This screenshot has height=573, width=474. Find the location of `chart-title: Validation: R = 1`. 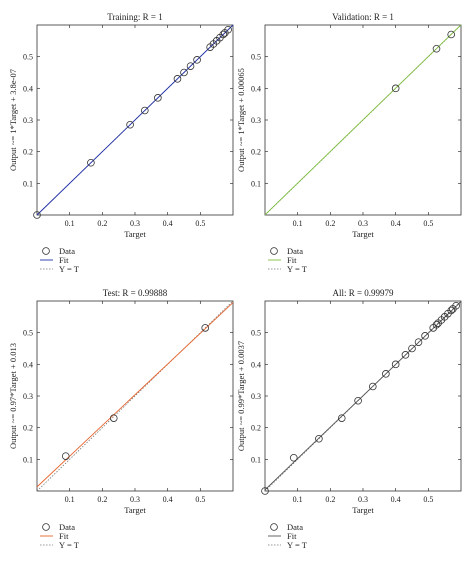

chart-title: Validation: R = 1 is located at coordinates (363, 17).